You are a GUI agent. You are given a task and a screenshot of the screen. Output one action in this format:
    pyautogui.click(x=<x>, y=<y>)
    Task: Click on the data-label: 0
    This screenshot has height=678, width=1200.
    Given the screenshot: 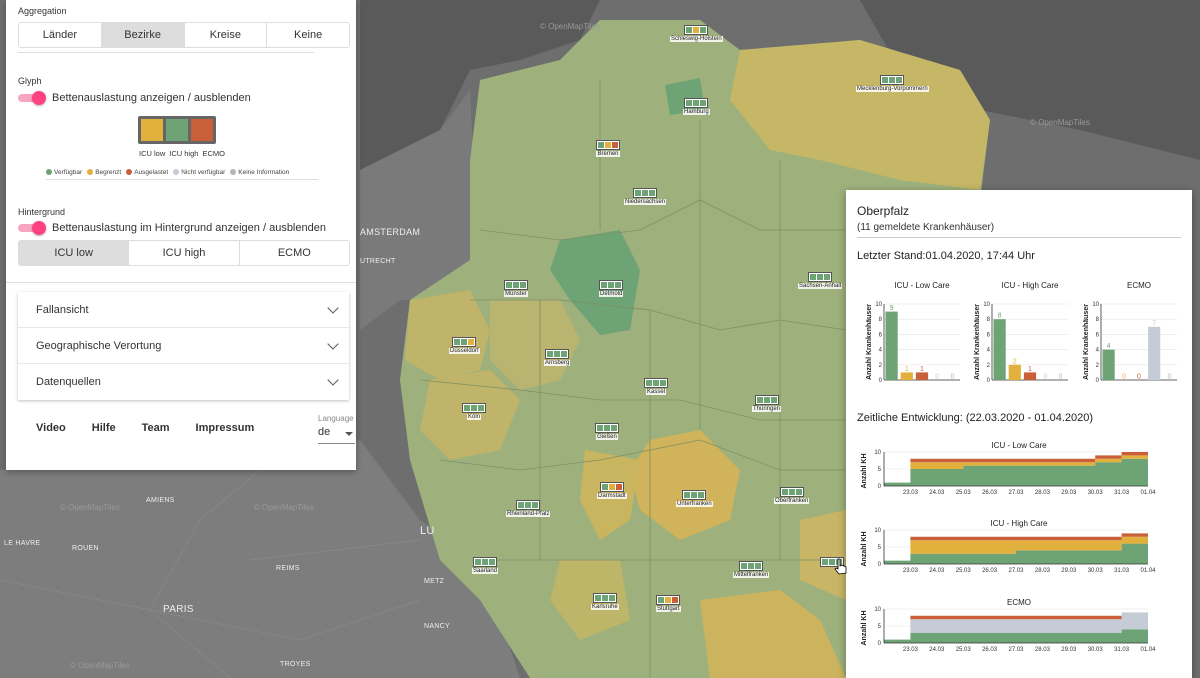 What is the action you would take?
    pyautogui.click(x=1060, y=377)
    